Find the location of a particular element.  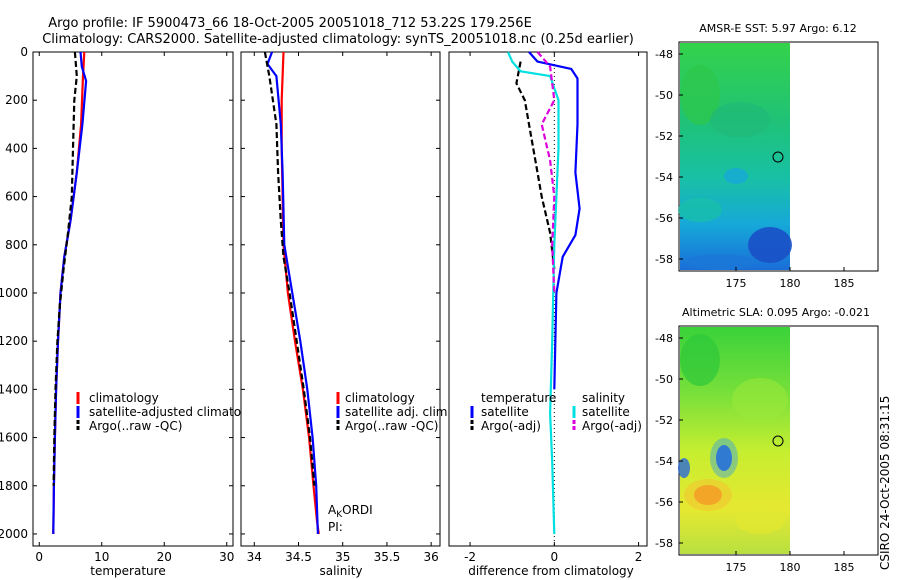

xtick-label: 10 is located at coordinates (101, 557).